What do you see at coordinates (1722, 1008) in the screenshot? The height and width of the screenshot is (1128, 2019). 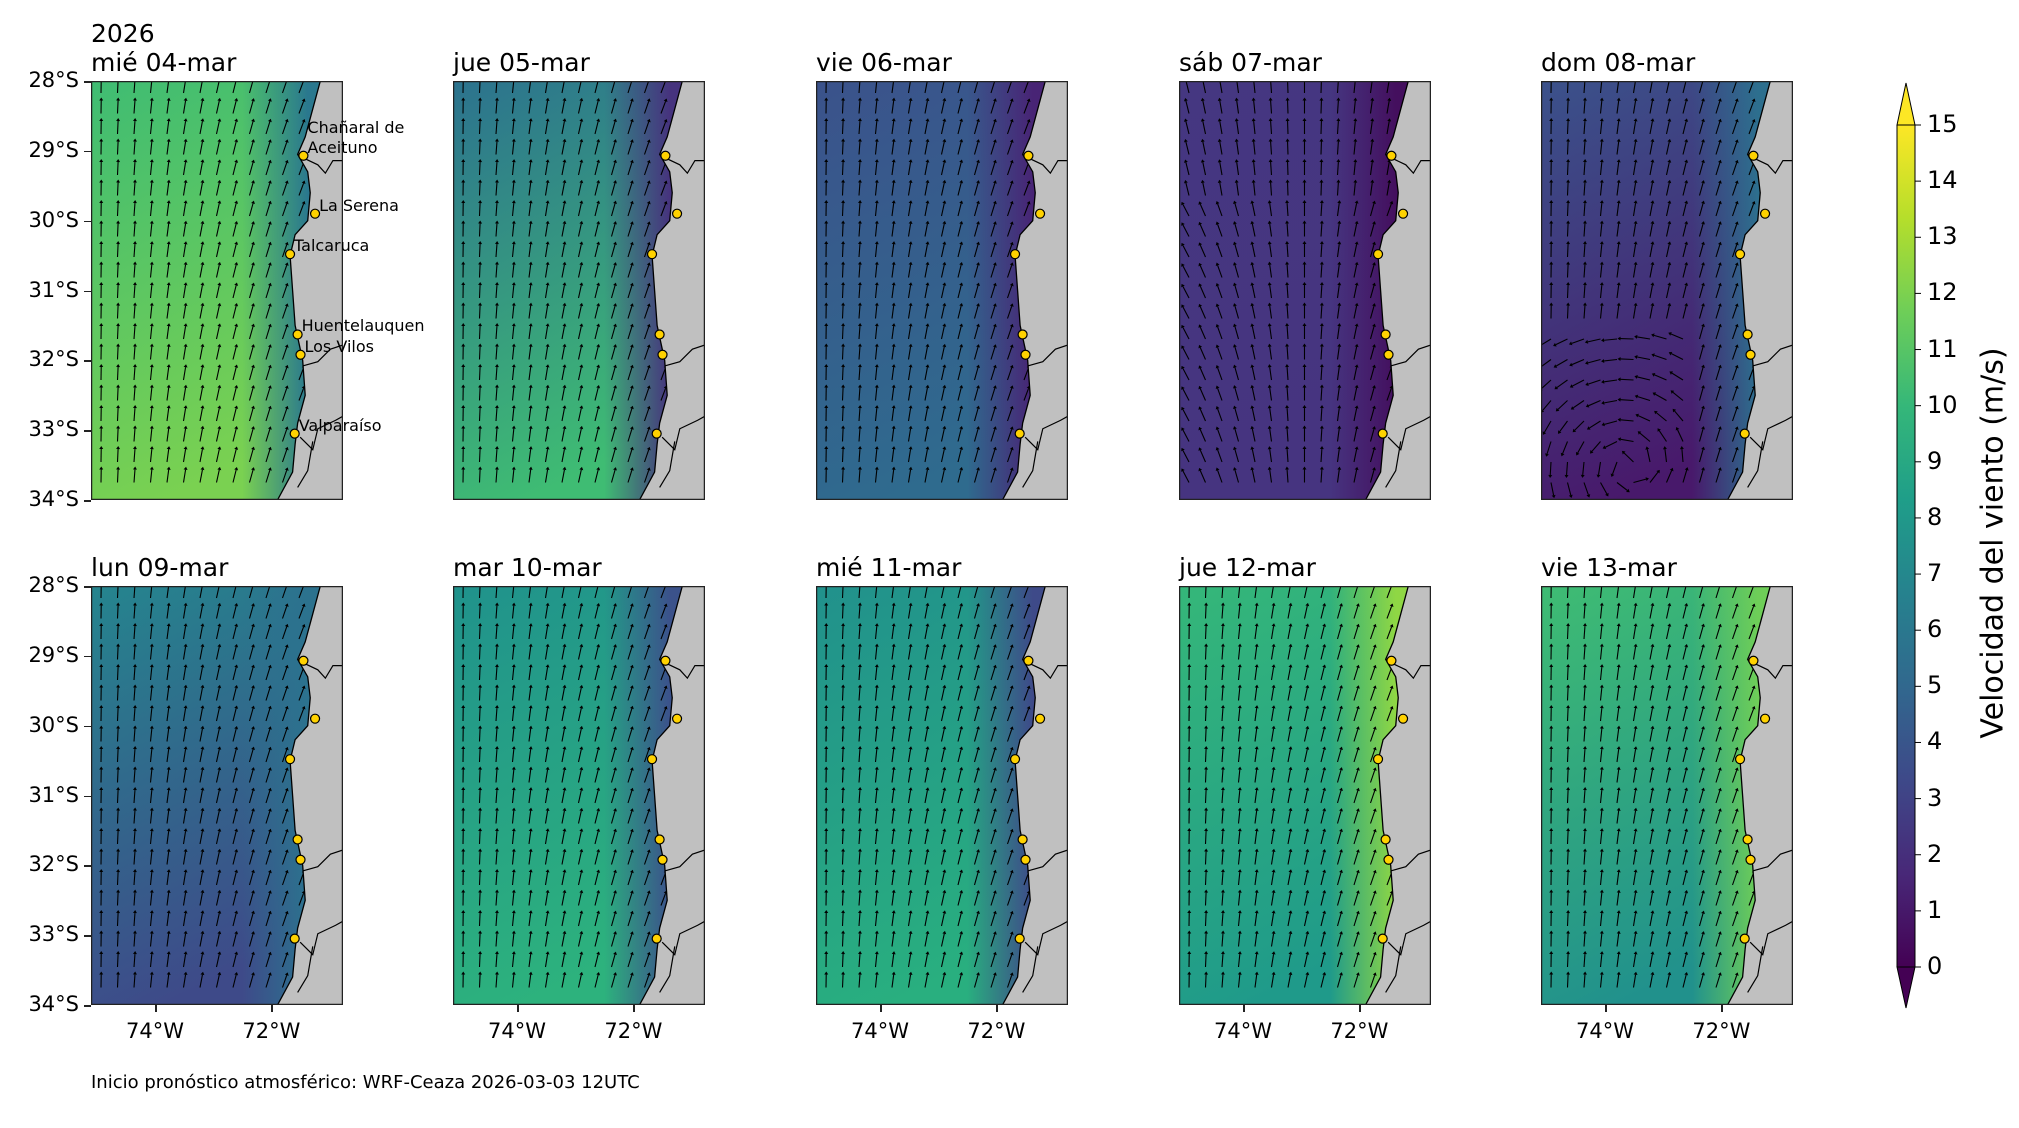 I see `lon-tick` at bounding box center [1722, 1008].